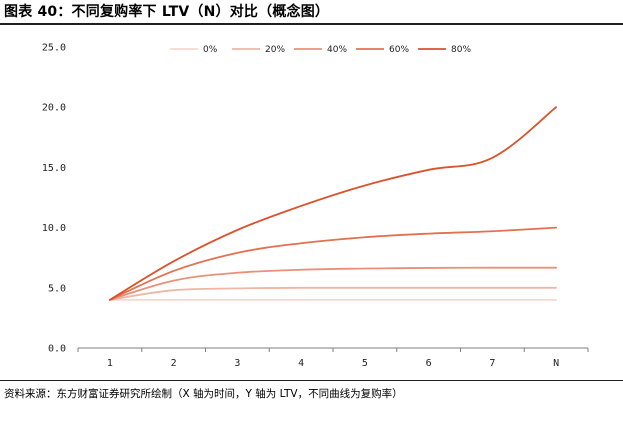 The image size is (623, 422). Describe the element at coordinates (237, 363) in the screenshot. I see `x-tick-label: 3` at that location.